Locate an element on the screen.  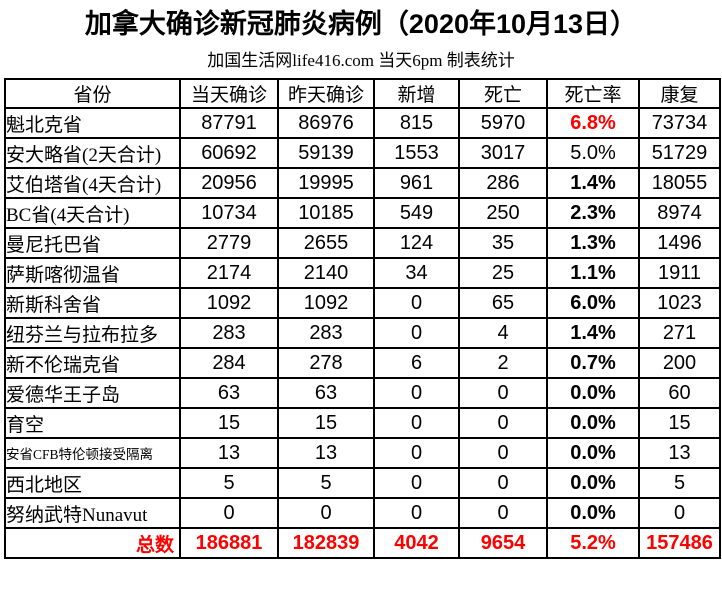
today-confirmed-cell: 87791 is located at coordinates (229, 123).